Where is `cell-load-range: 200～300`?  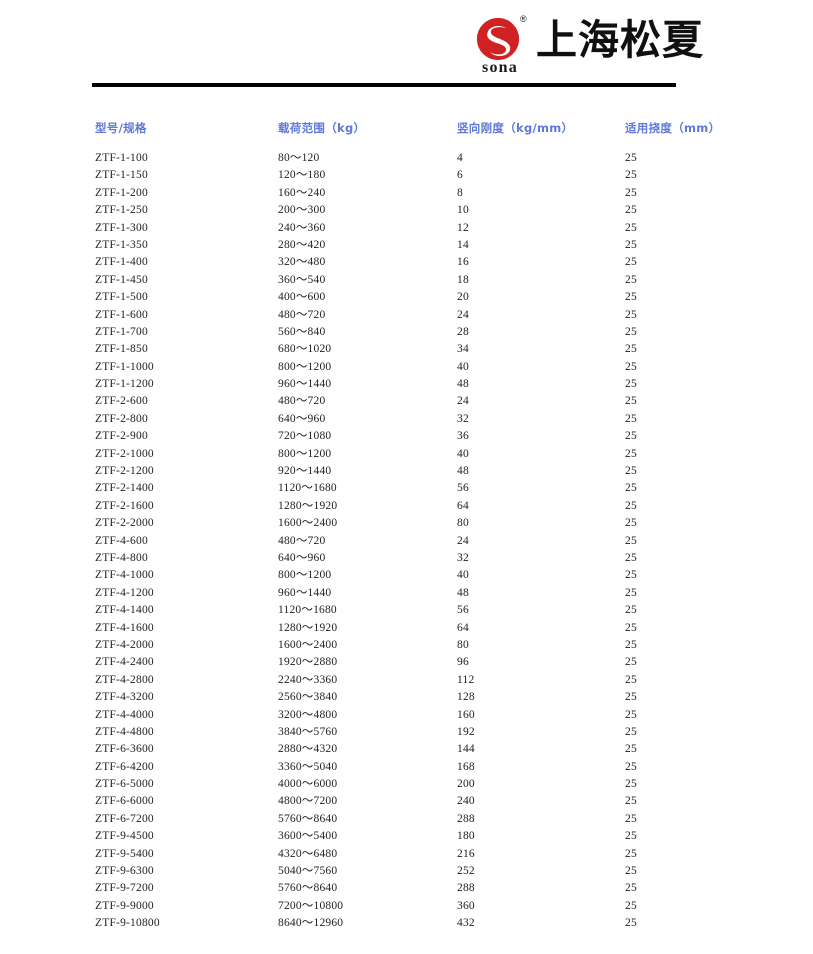
cell-load-range: 200～300 is located at coordinates (302, 210).